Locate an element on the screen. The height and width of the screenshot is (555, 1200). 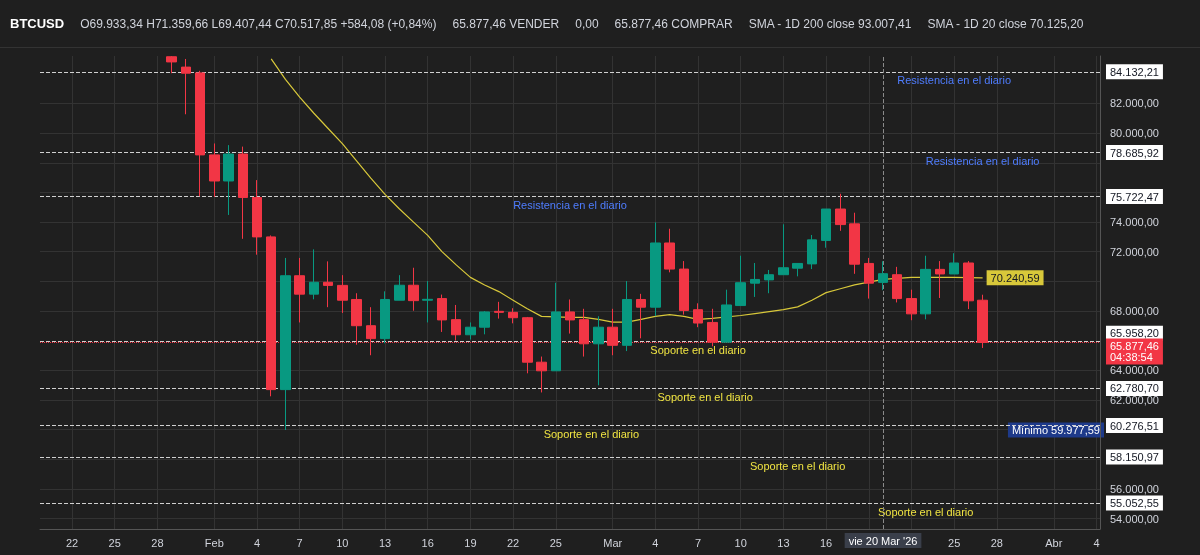
x-tick-label: Mar is located at coordinates (613, 542).